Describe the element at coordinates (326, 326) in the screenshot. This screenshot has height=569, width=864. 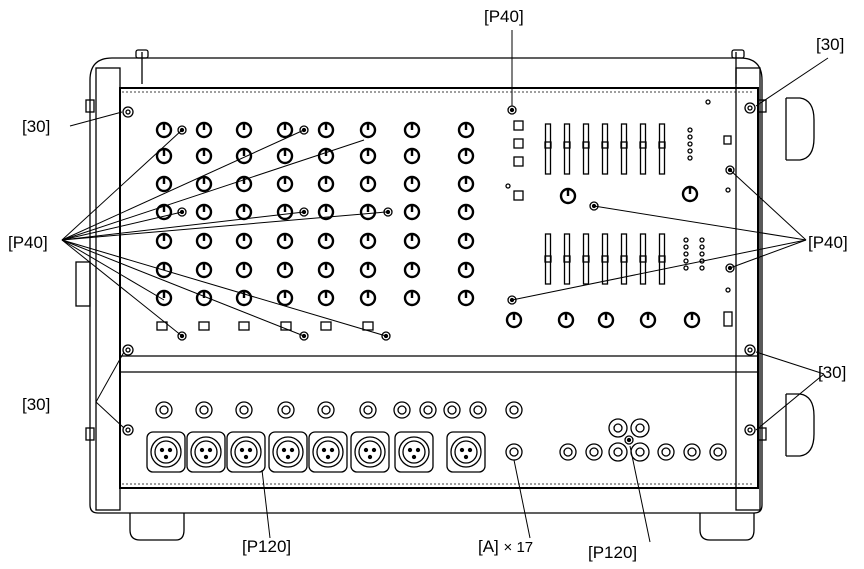
I see `channel-switch` at that location.